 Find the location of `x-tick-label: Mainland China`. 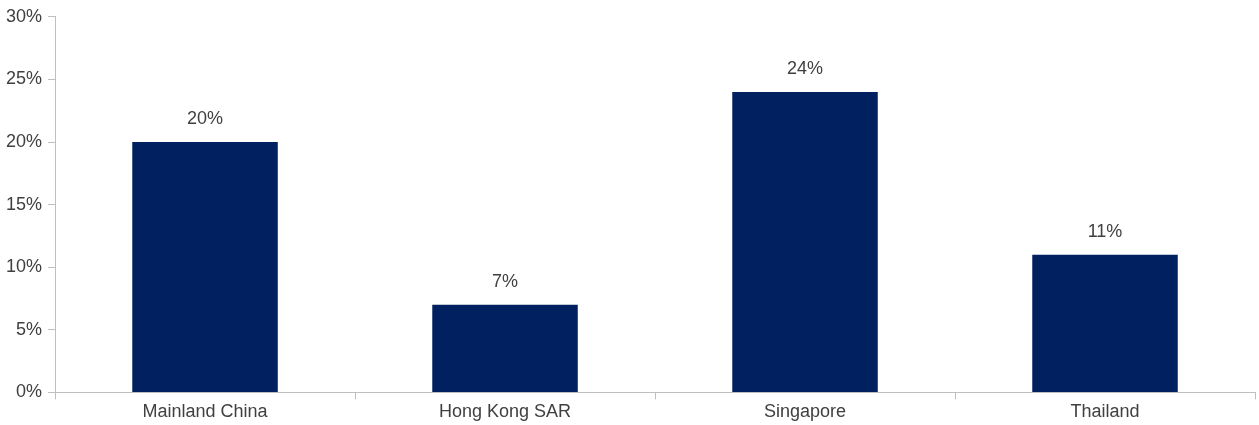

x-tick-label: Mainland China is located at coordinates (205, 411).